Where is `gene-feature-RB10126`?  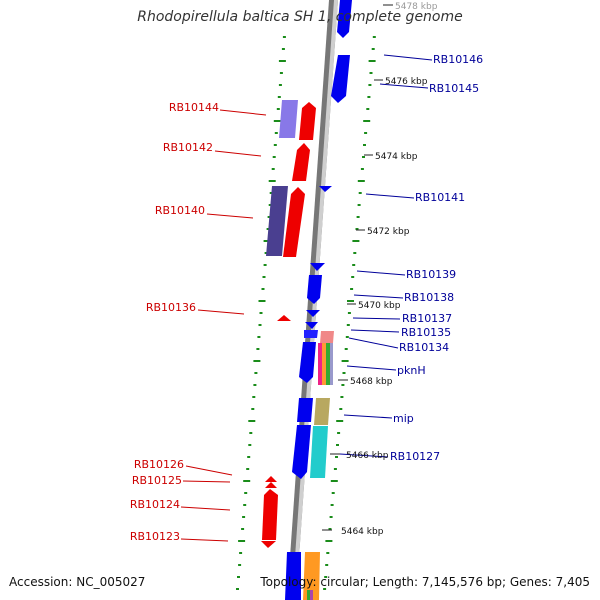 gene-feature-RB10126 is located at coordinates (271, 479).